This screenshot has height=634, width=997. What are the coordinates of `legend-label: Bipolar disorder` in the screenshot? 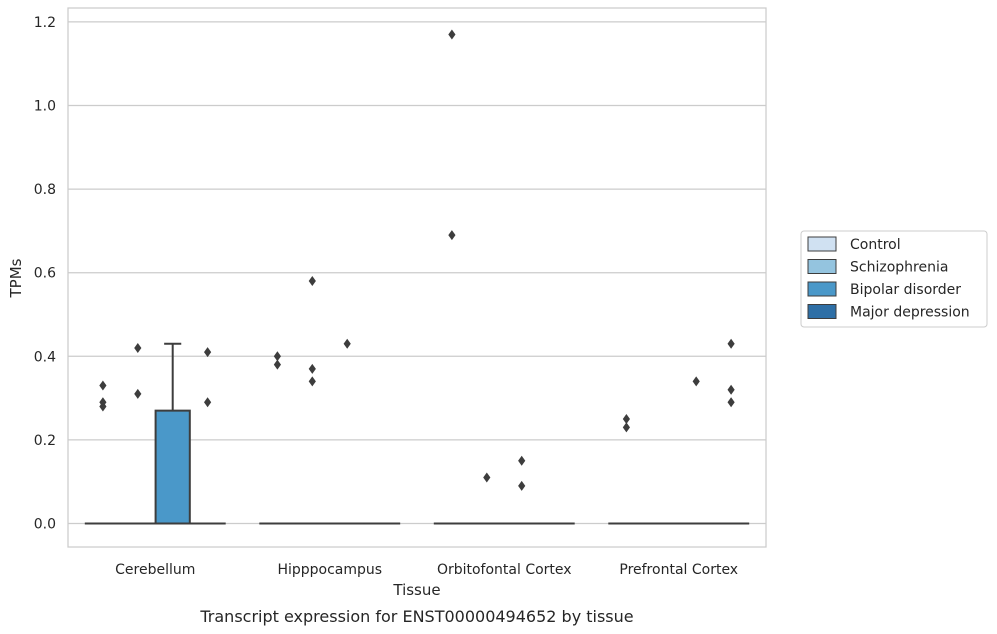 It's located at (905, 290).